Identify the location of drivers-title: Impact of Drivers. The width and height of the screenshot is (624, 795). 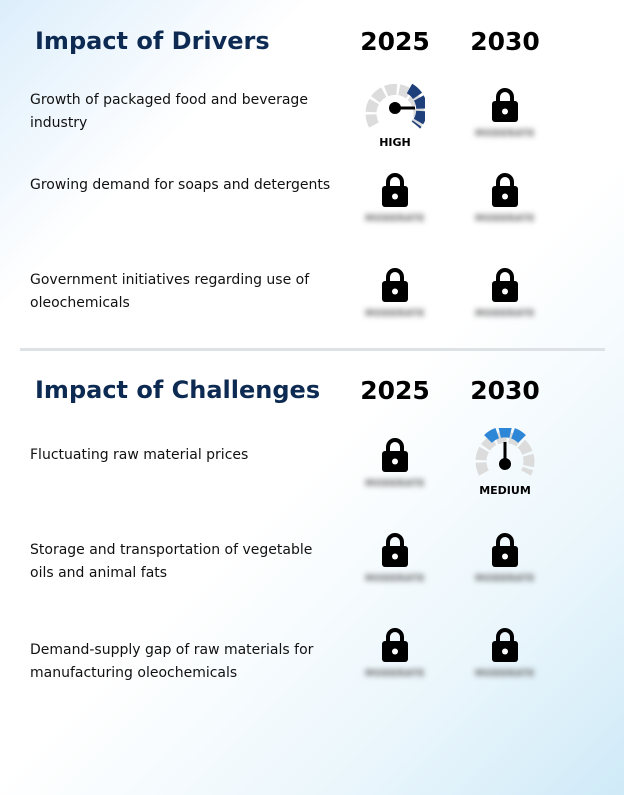
(152, 41).